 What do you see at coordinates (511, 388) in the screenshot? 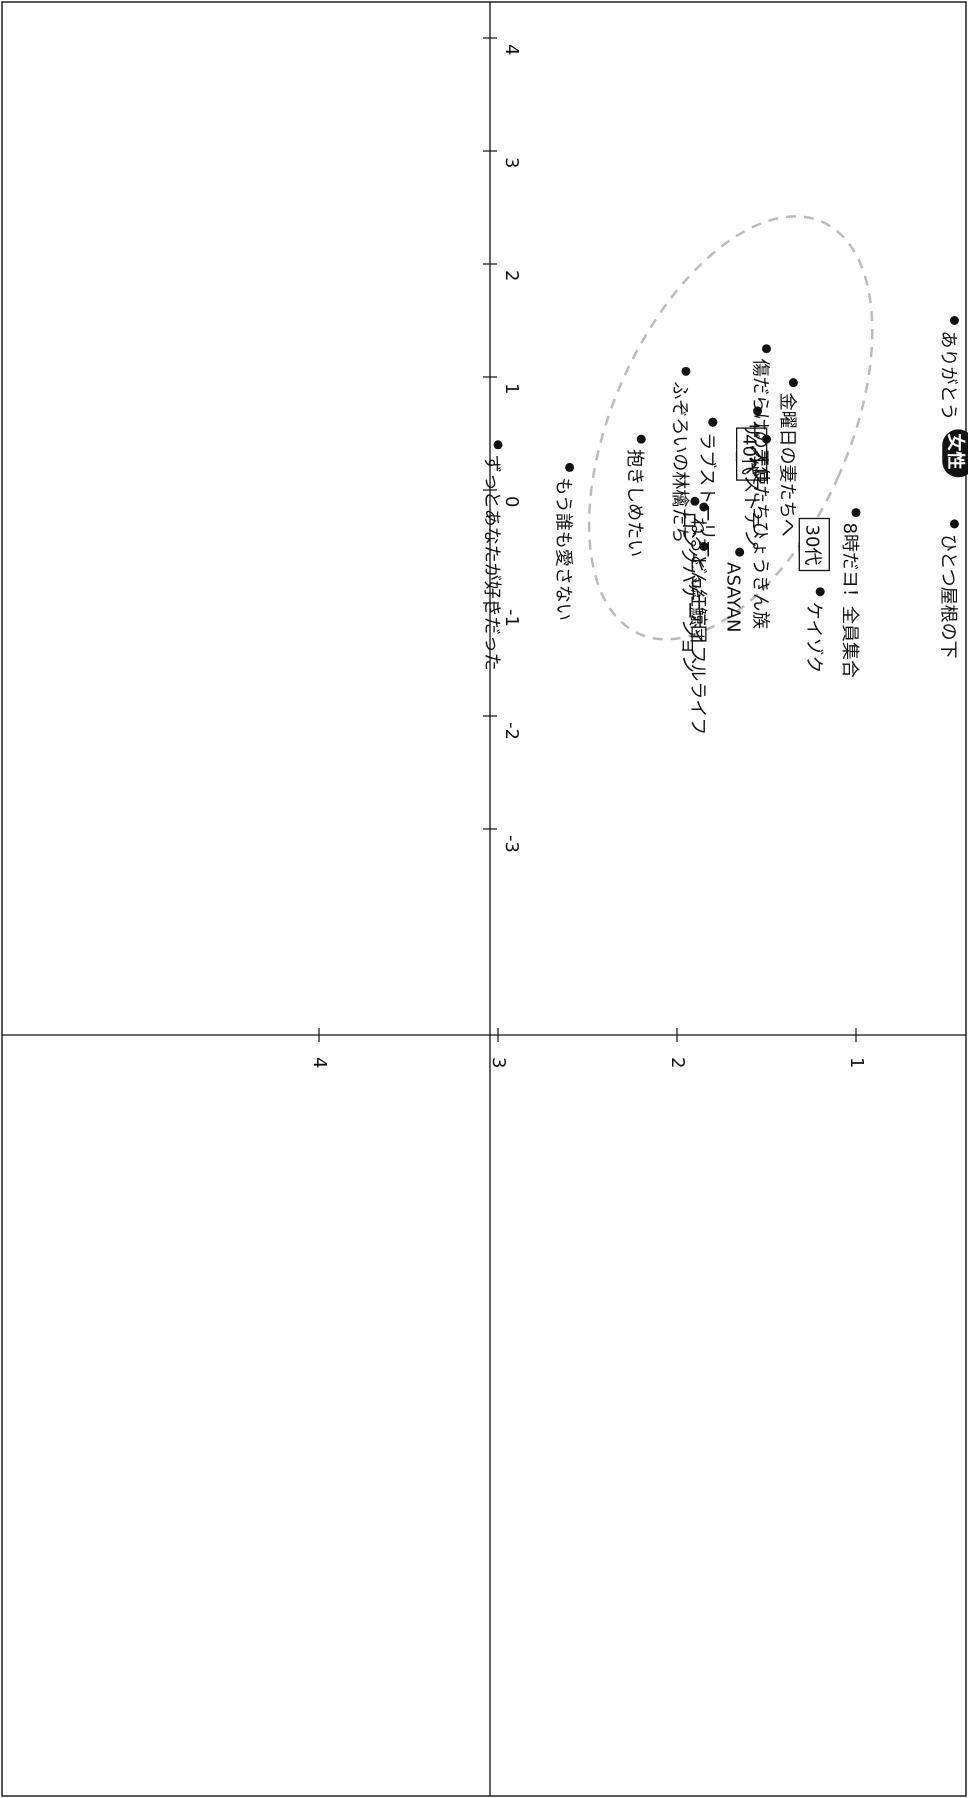
I see `x-tick-label: 1` at bounding box center [511, 388].